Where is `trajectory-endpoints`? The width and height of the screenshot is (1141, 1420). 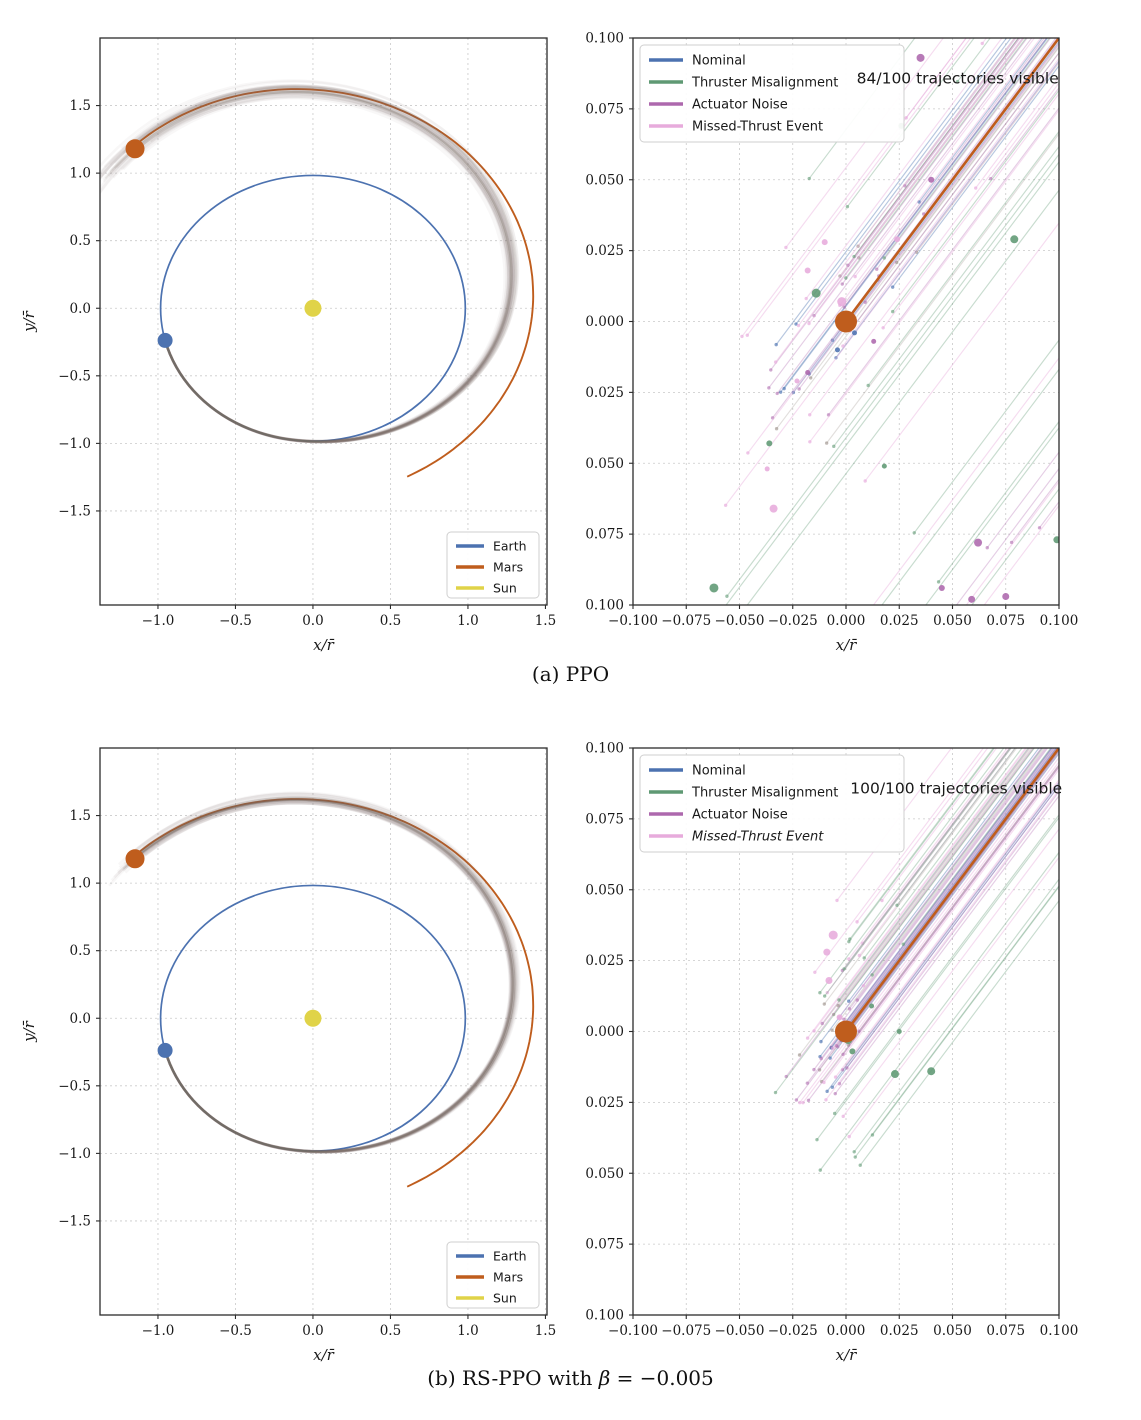
trajectory-endpoints is located at coordinates (884, 328).